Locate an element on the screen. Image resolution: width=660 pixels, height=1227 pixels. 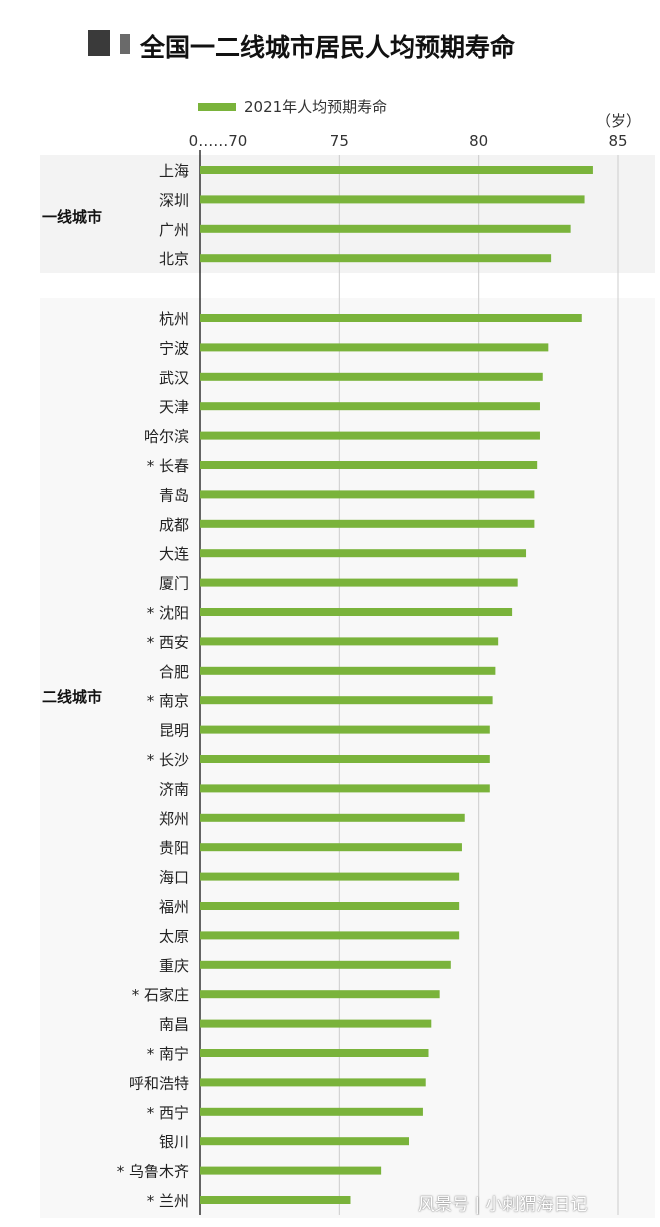
category-label: 福州 is located at coordinates (174, 907).